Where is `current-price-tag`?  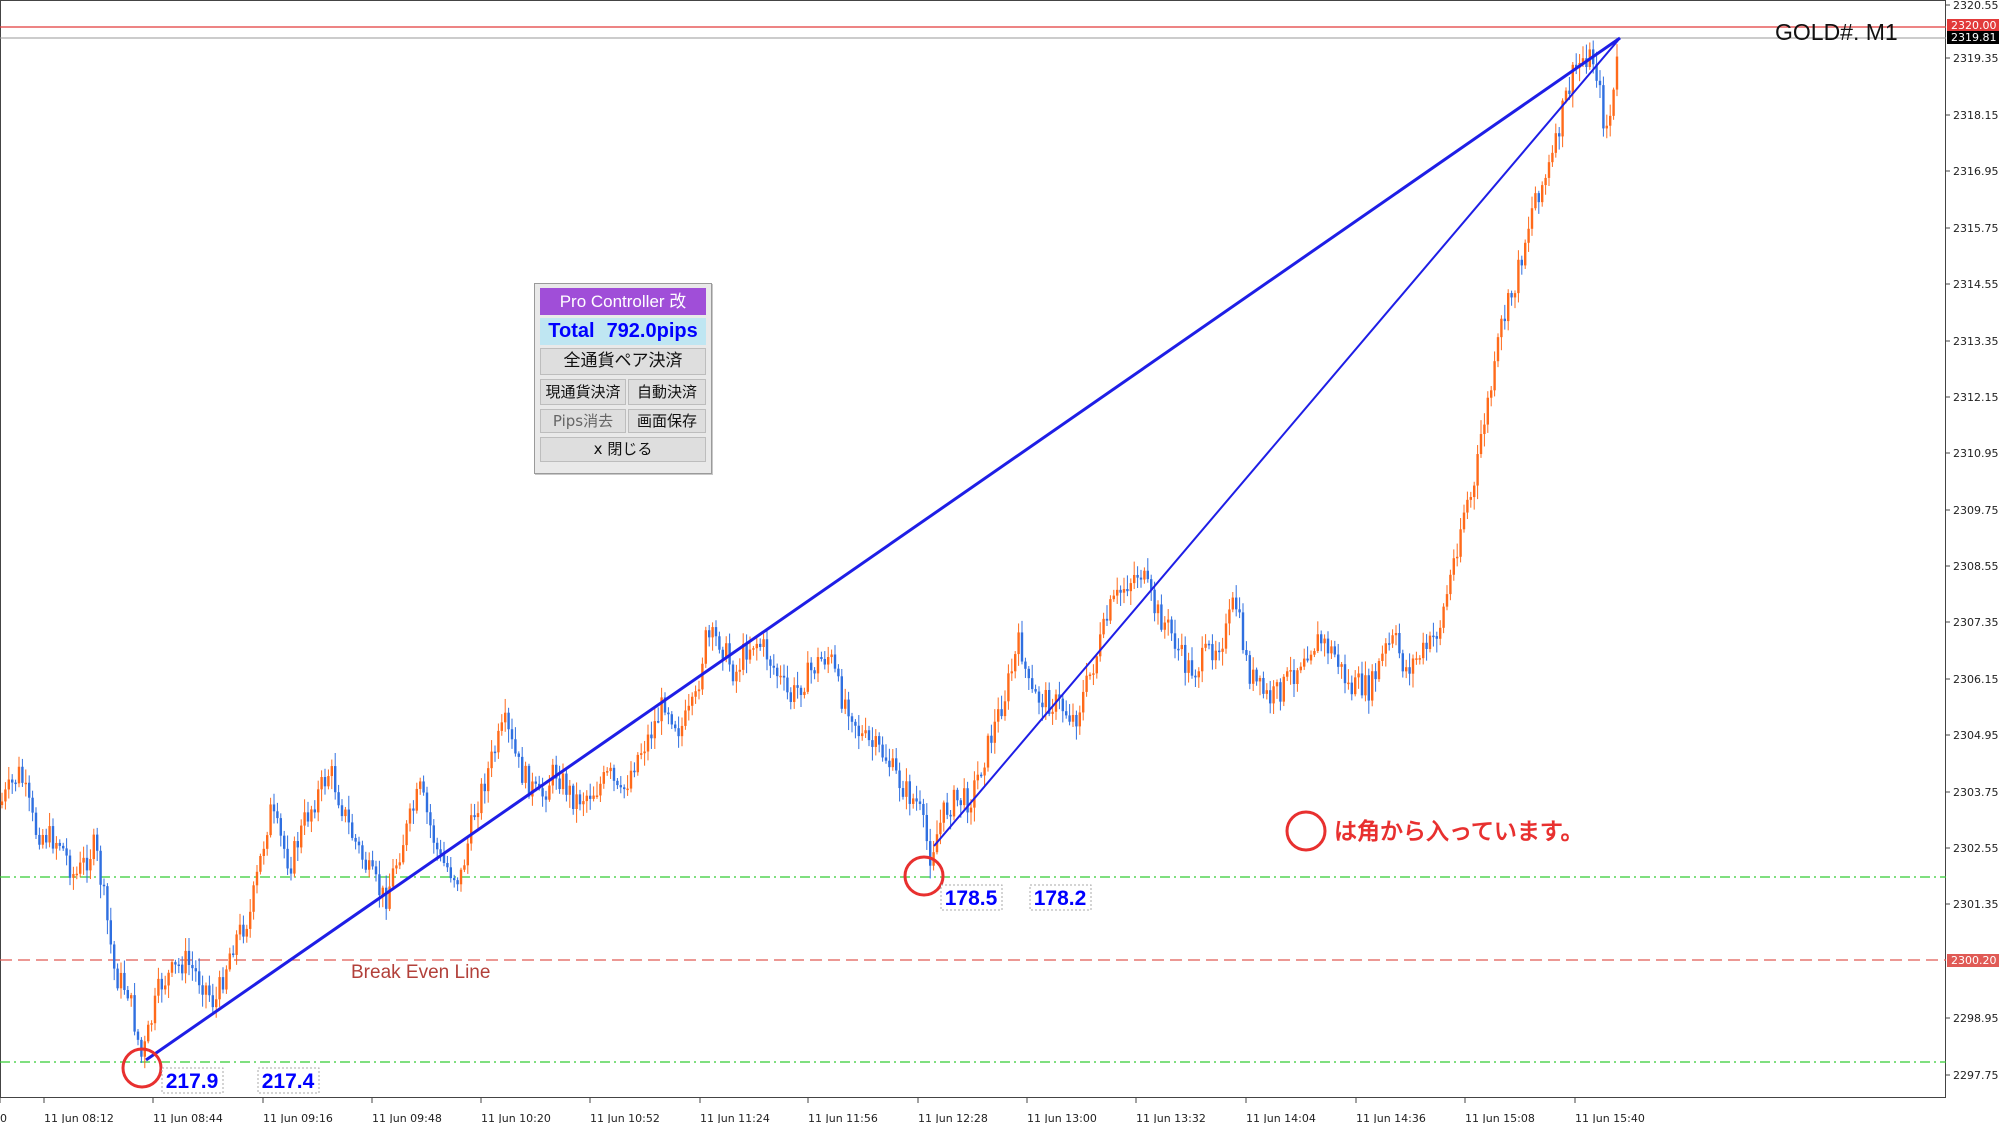
current-price-tag is located at coordinates (1973, 37).